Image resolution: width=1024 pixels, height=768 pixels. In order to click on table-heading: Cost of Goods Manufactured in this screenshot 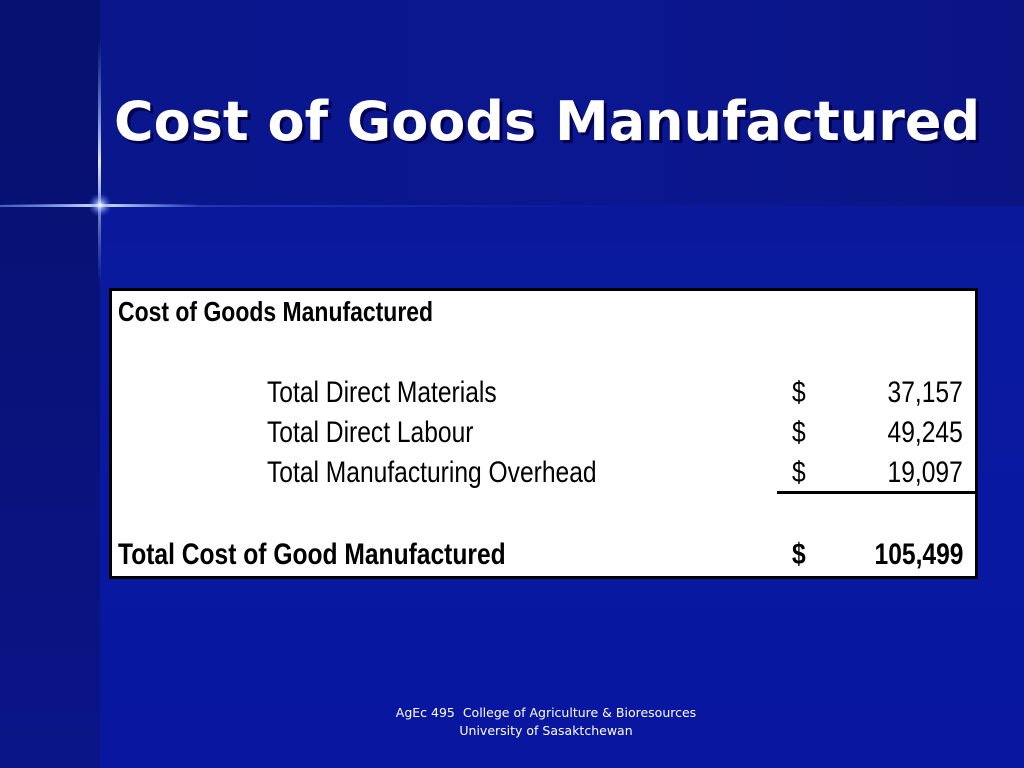, I will do `click(276, 311)`.